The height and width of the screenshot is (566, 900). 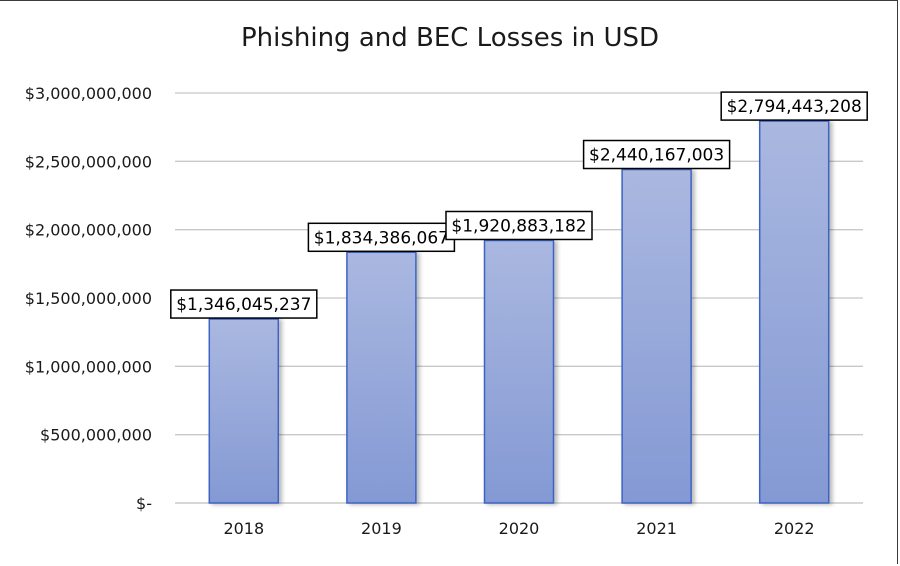 I want to click on bar-2021, so click(x=656, y=336).